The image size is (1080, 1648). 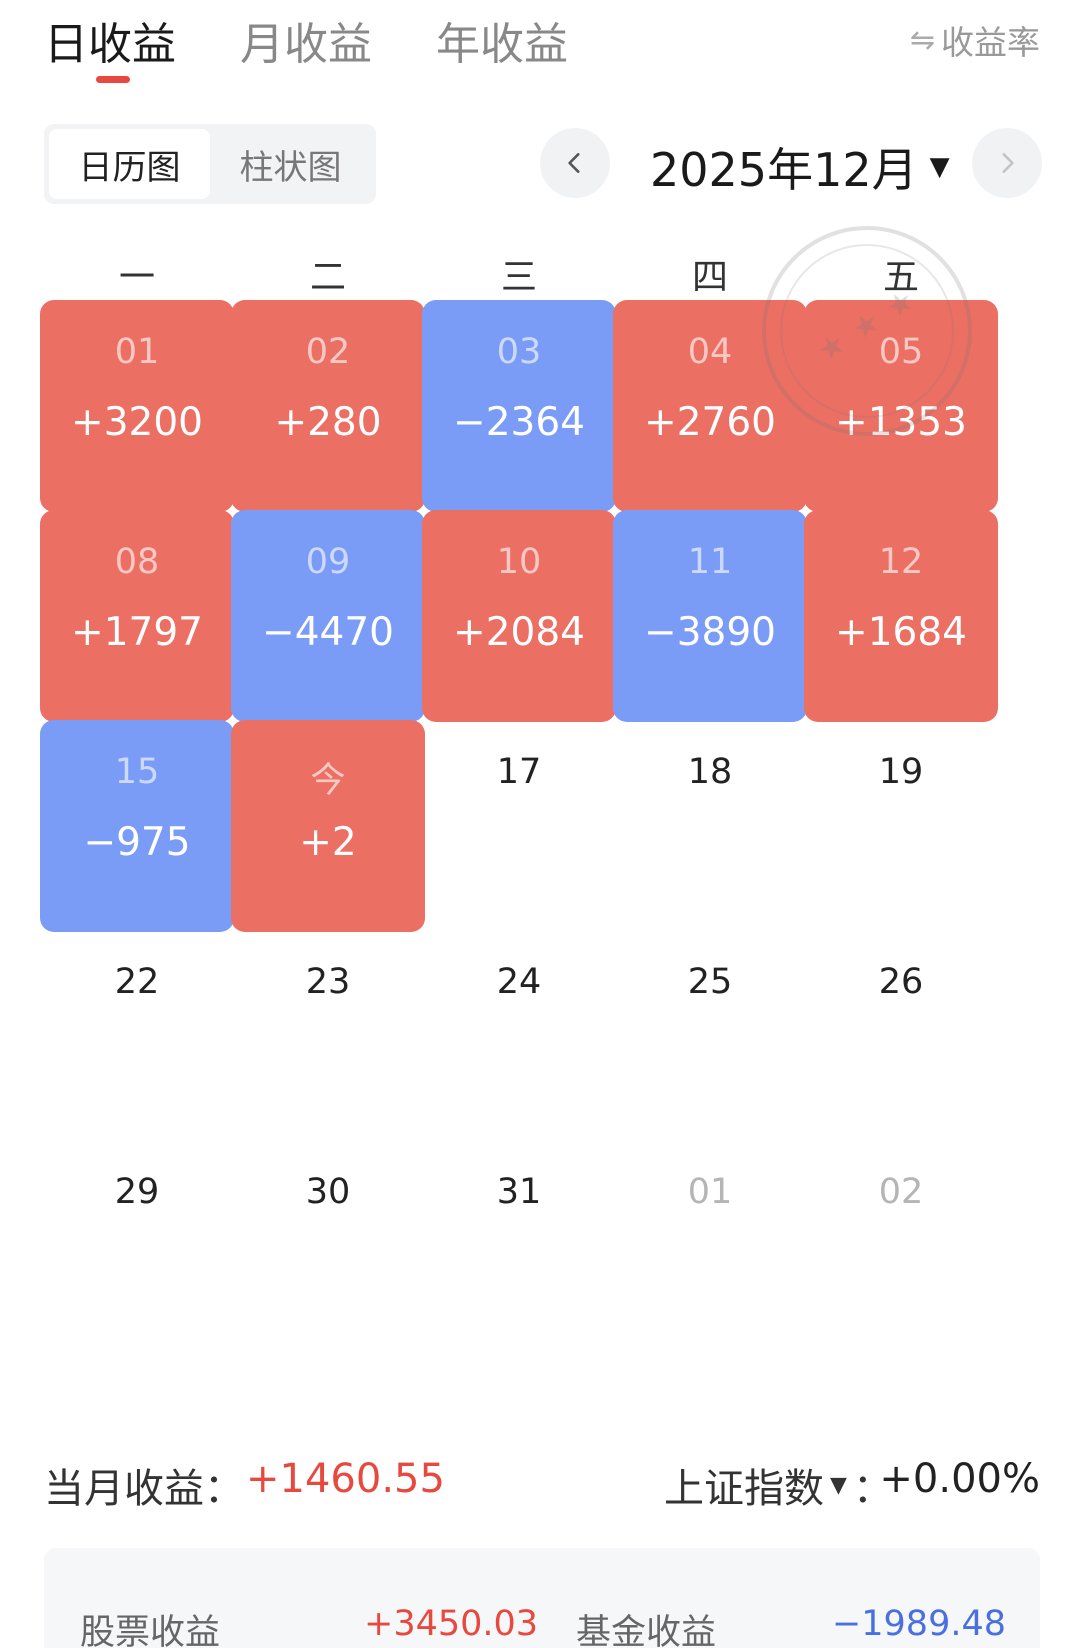 What do you see at coordinates (136, 277) in the screenshot?
I see `weekday-mon: 一` at bounding box center [136, 277].